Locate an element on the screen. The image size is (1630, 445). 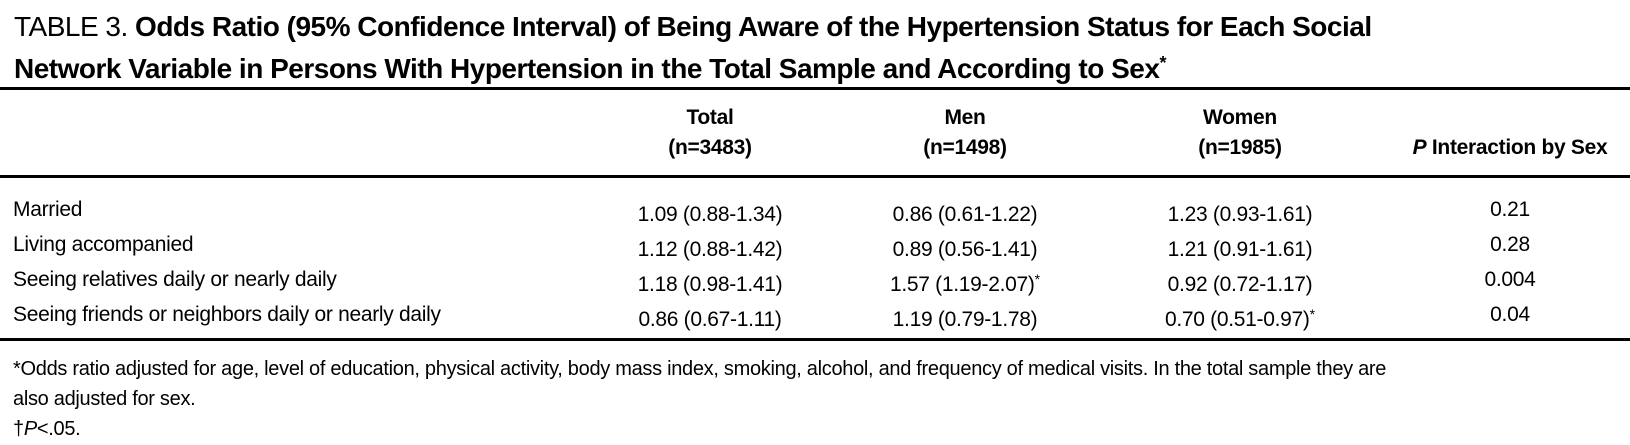
header-rule is located at coordinates (815, 176).